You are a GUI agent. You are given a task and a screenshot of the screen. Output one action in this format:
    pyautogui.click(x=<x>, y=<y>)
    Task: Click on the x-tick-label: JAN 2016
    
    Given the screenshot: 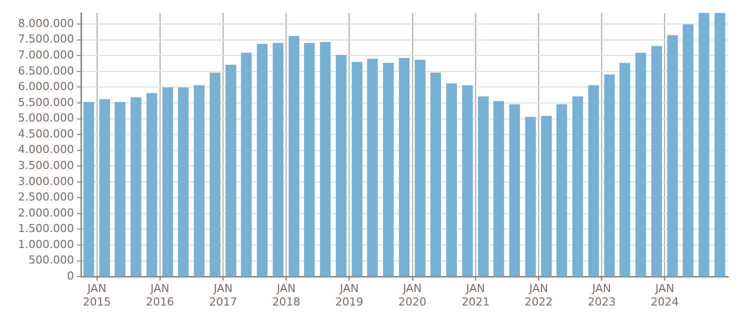 What is the action you would take?
    pyautogui.click(x=160, y=295)
    